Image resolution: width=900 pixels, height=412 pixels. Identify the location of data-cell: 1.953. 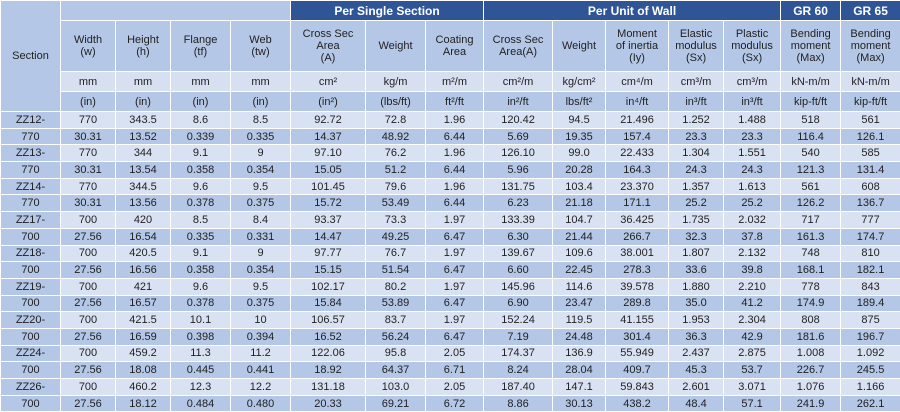
(696, 320).